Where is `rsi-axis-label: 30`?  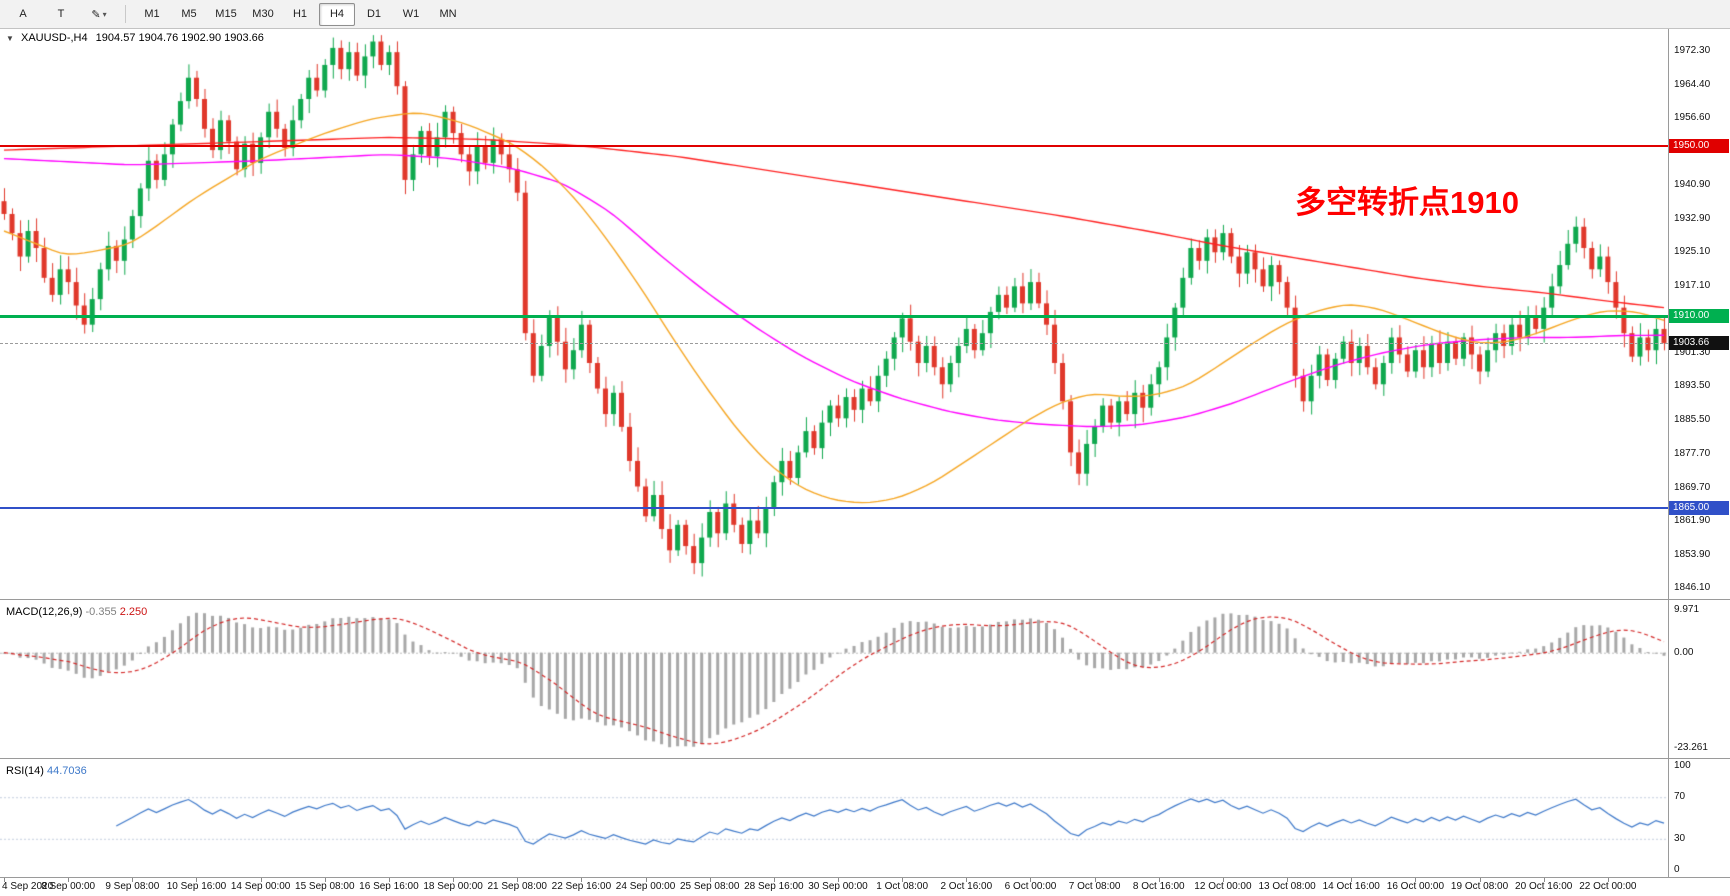
rsi-axis-label: 30 is located at coordinates (1680, 838).